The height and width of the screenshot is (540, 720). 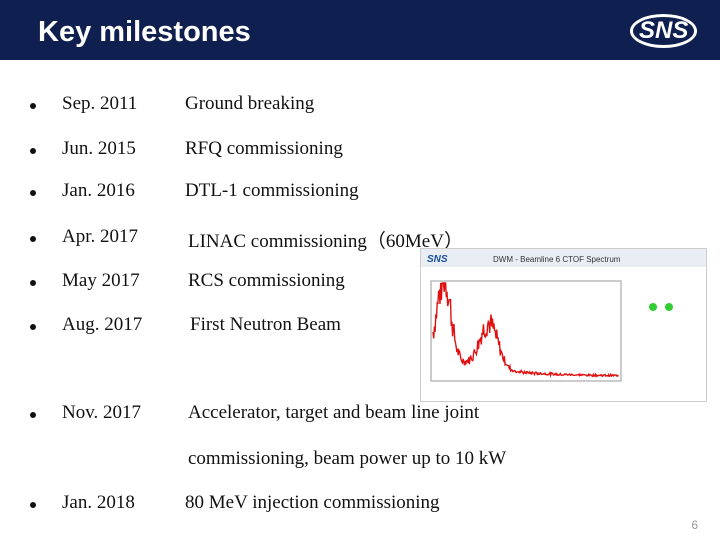 I want to click on logo: SNS, so click(x=664, y=31).